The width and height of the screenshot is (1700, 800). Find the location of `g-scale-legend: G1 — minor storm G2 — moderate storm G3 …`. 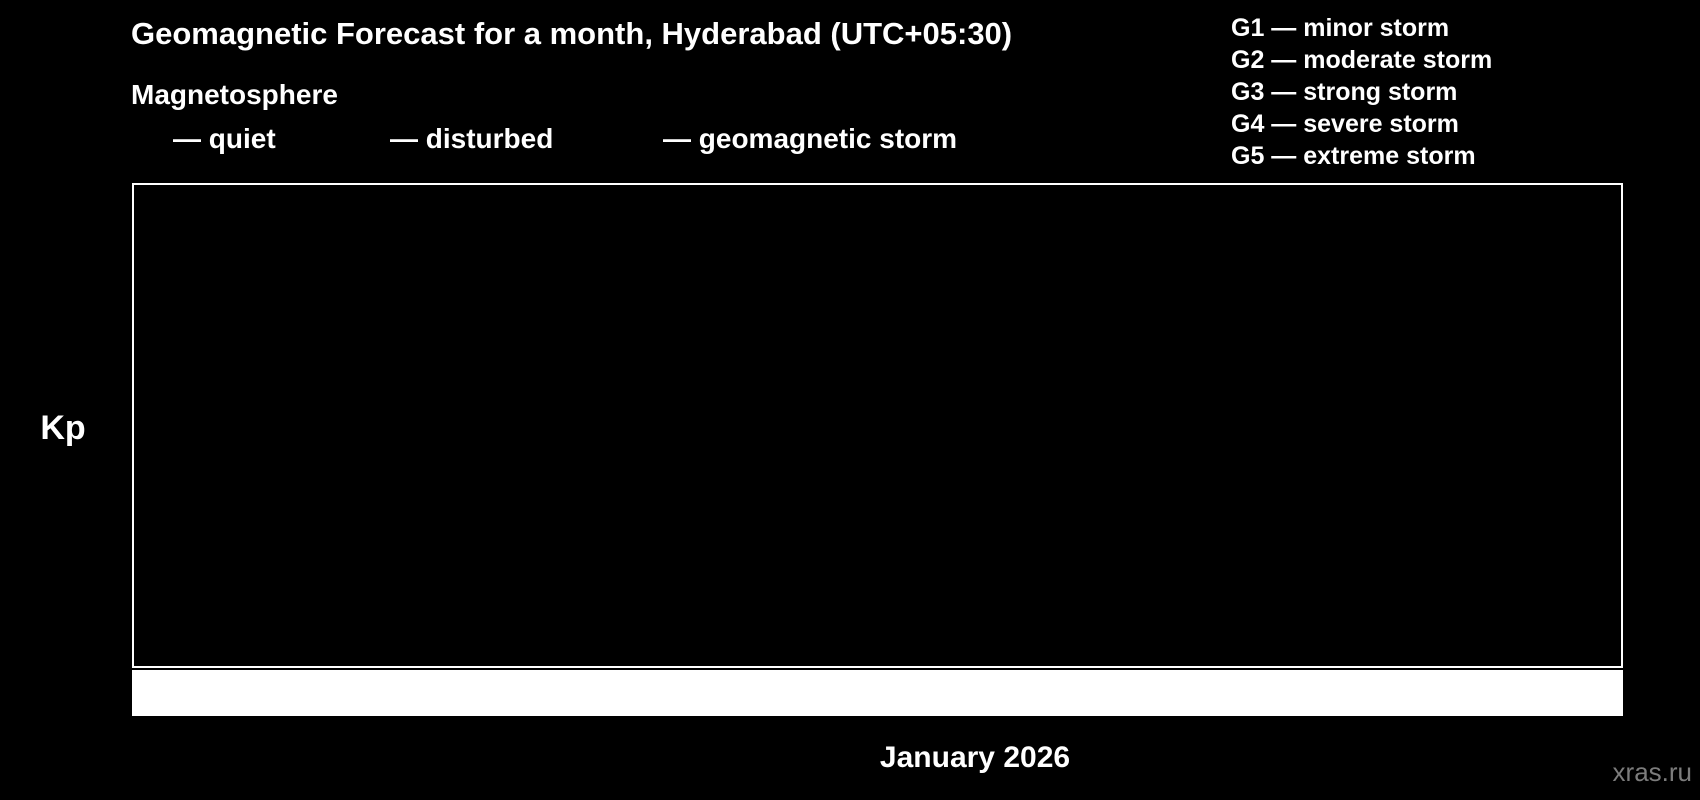

g-scale-legend: G1 — minor storm G2 — moderate storm G3 … is located at coordinates (1361, 92).